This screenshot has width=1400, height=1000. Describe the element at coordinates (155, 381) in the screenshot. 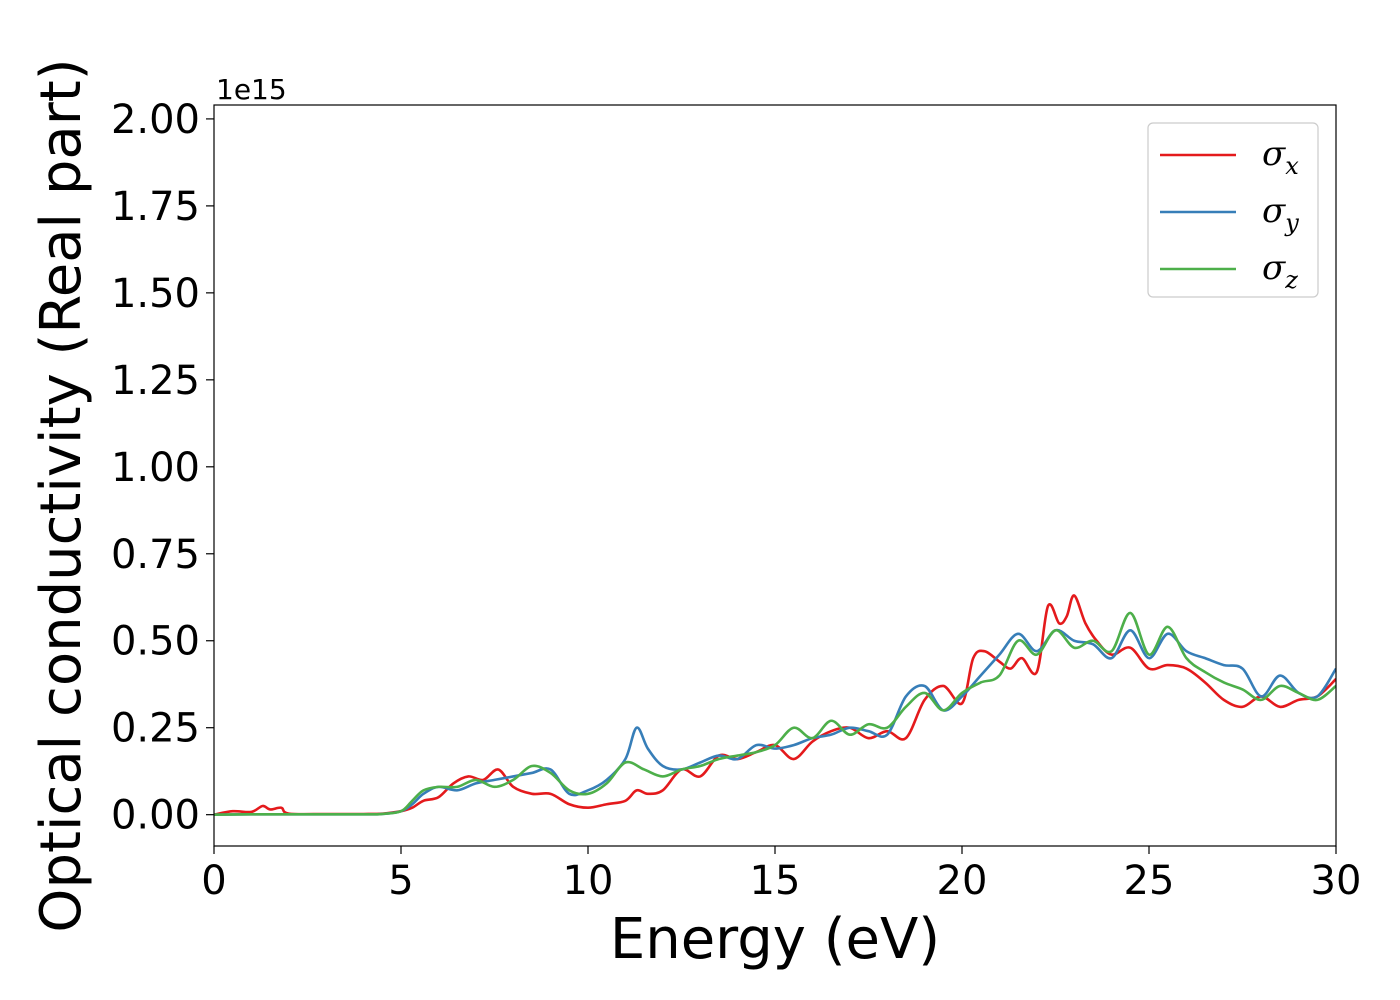

I see `y-tick-label: 1.25` at that location.